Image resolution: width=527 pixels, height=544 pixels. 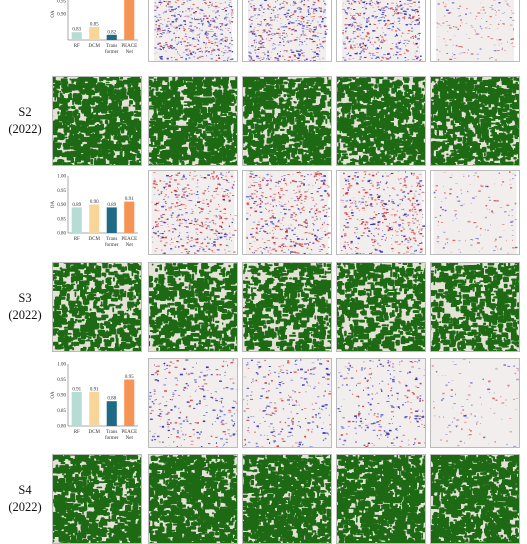 What do you see at coordinates (111, 399) in the screenshot?
I see `bar-value-label: 0.88` at bounding box center [111, 399].